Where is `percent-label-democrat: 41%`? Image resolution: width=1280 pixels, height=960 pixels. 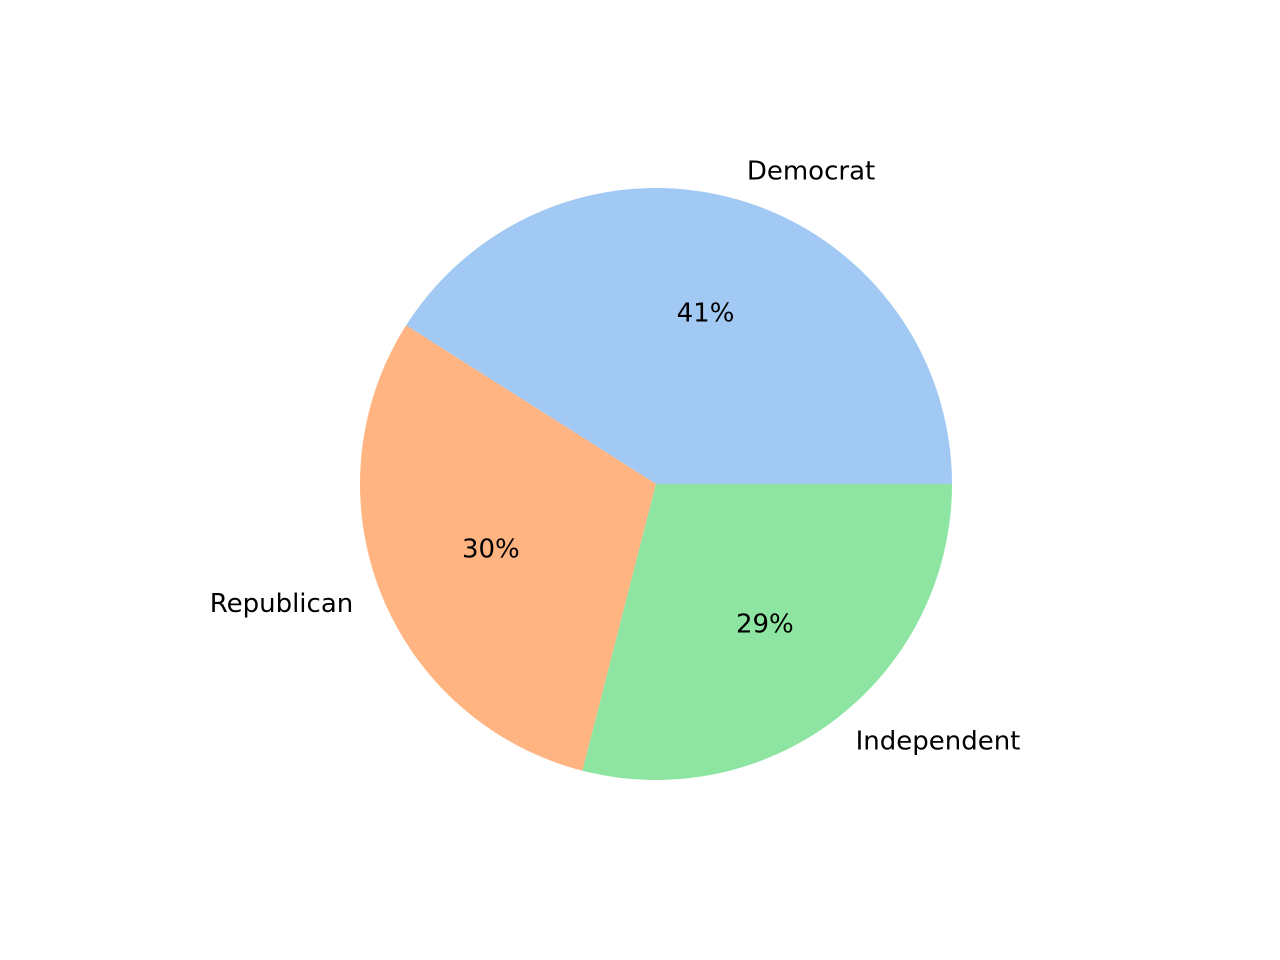 percent-label-democrat: 41% is located at coordinates (706, 313).